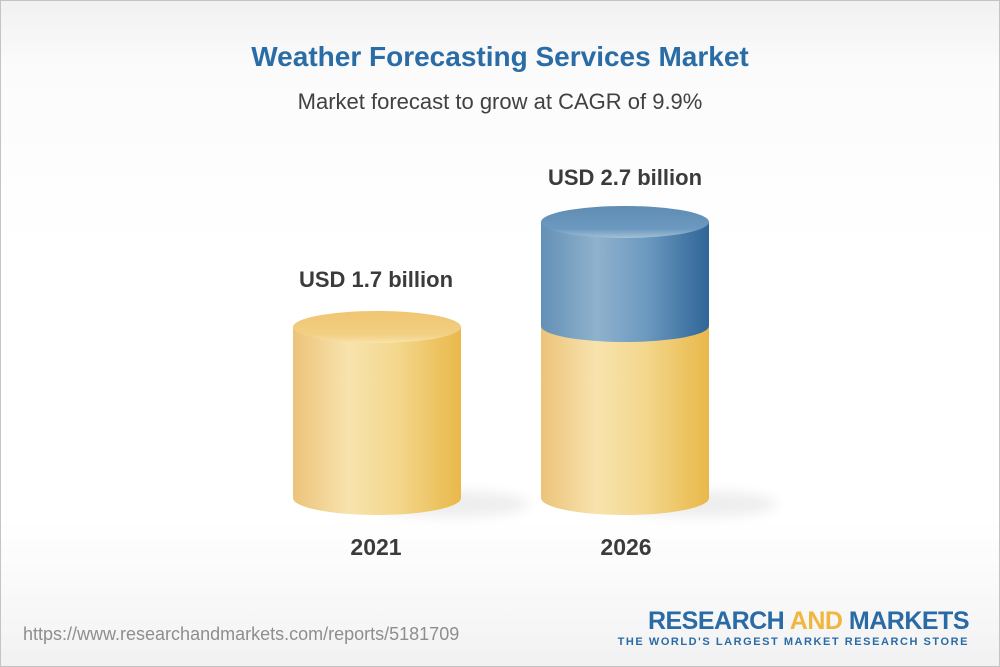 The height and width of the screenshot is (667, 1000). Describe the element at coordinates (625, 177) in the screenshot. I see `value-label-2026: USD 2.7 billion` at that location.